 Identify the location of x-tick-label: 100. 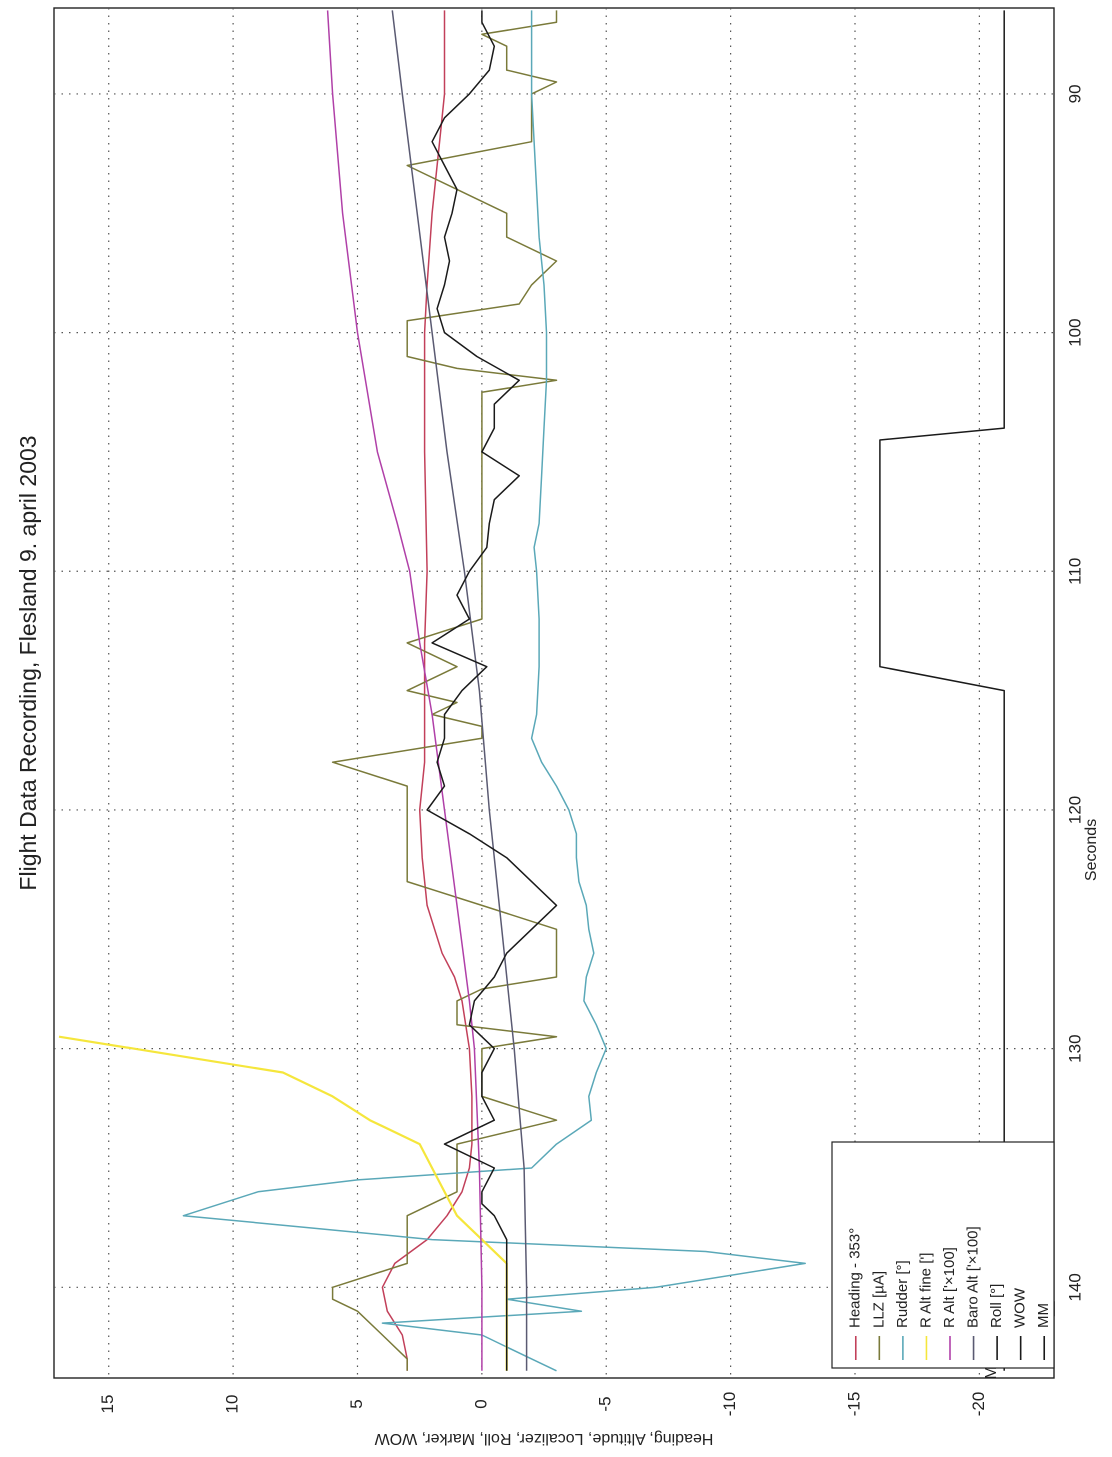
(1074, 332).